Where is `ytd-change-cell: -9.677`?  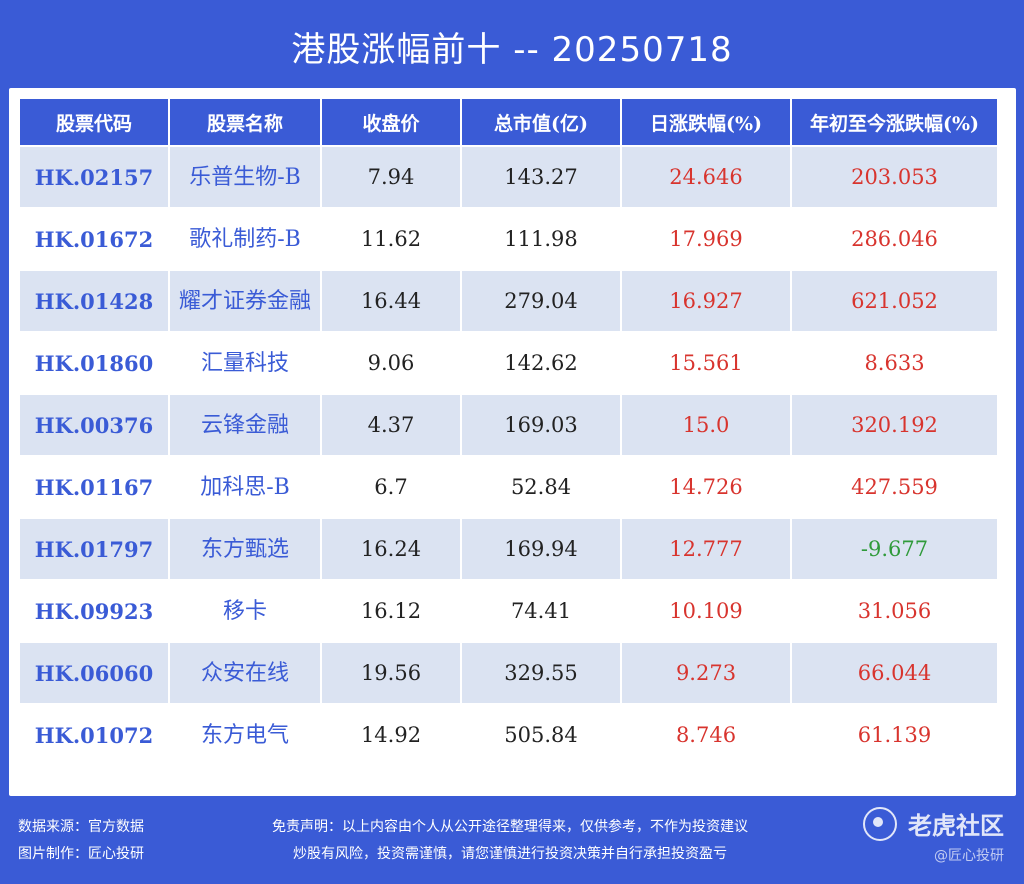 ytd-change-cell: -9.677 is located at coordinates (894, 549).